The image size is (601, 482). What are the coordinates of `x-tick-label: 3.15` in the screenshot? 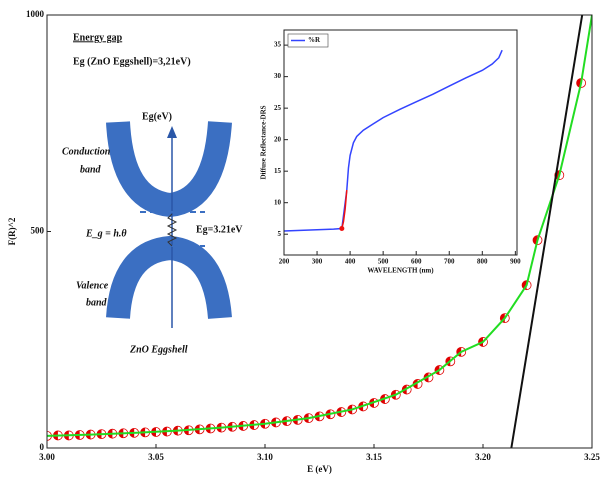 It's located at (374, 457).